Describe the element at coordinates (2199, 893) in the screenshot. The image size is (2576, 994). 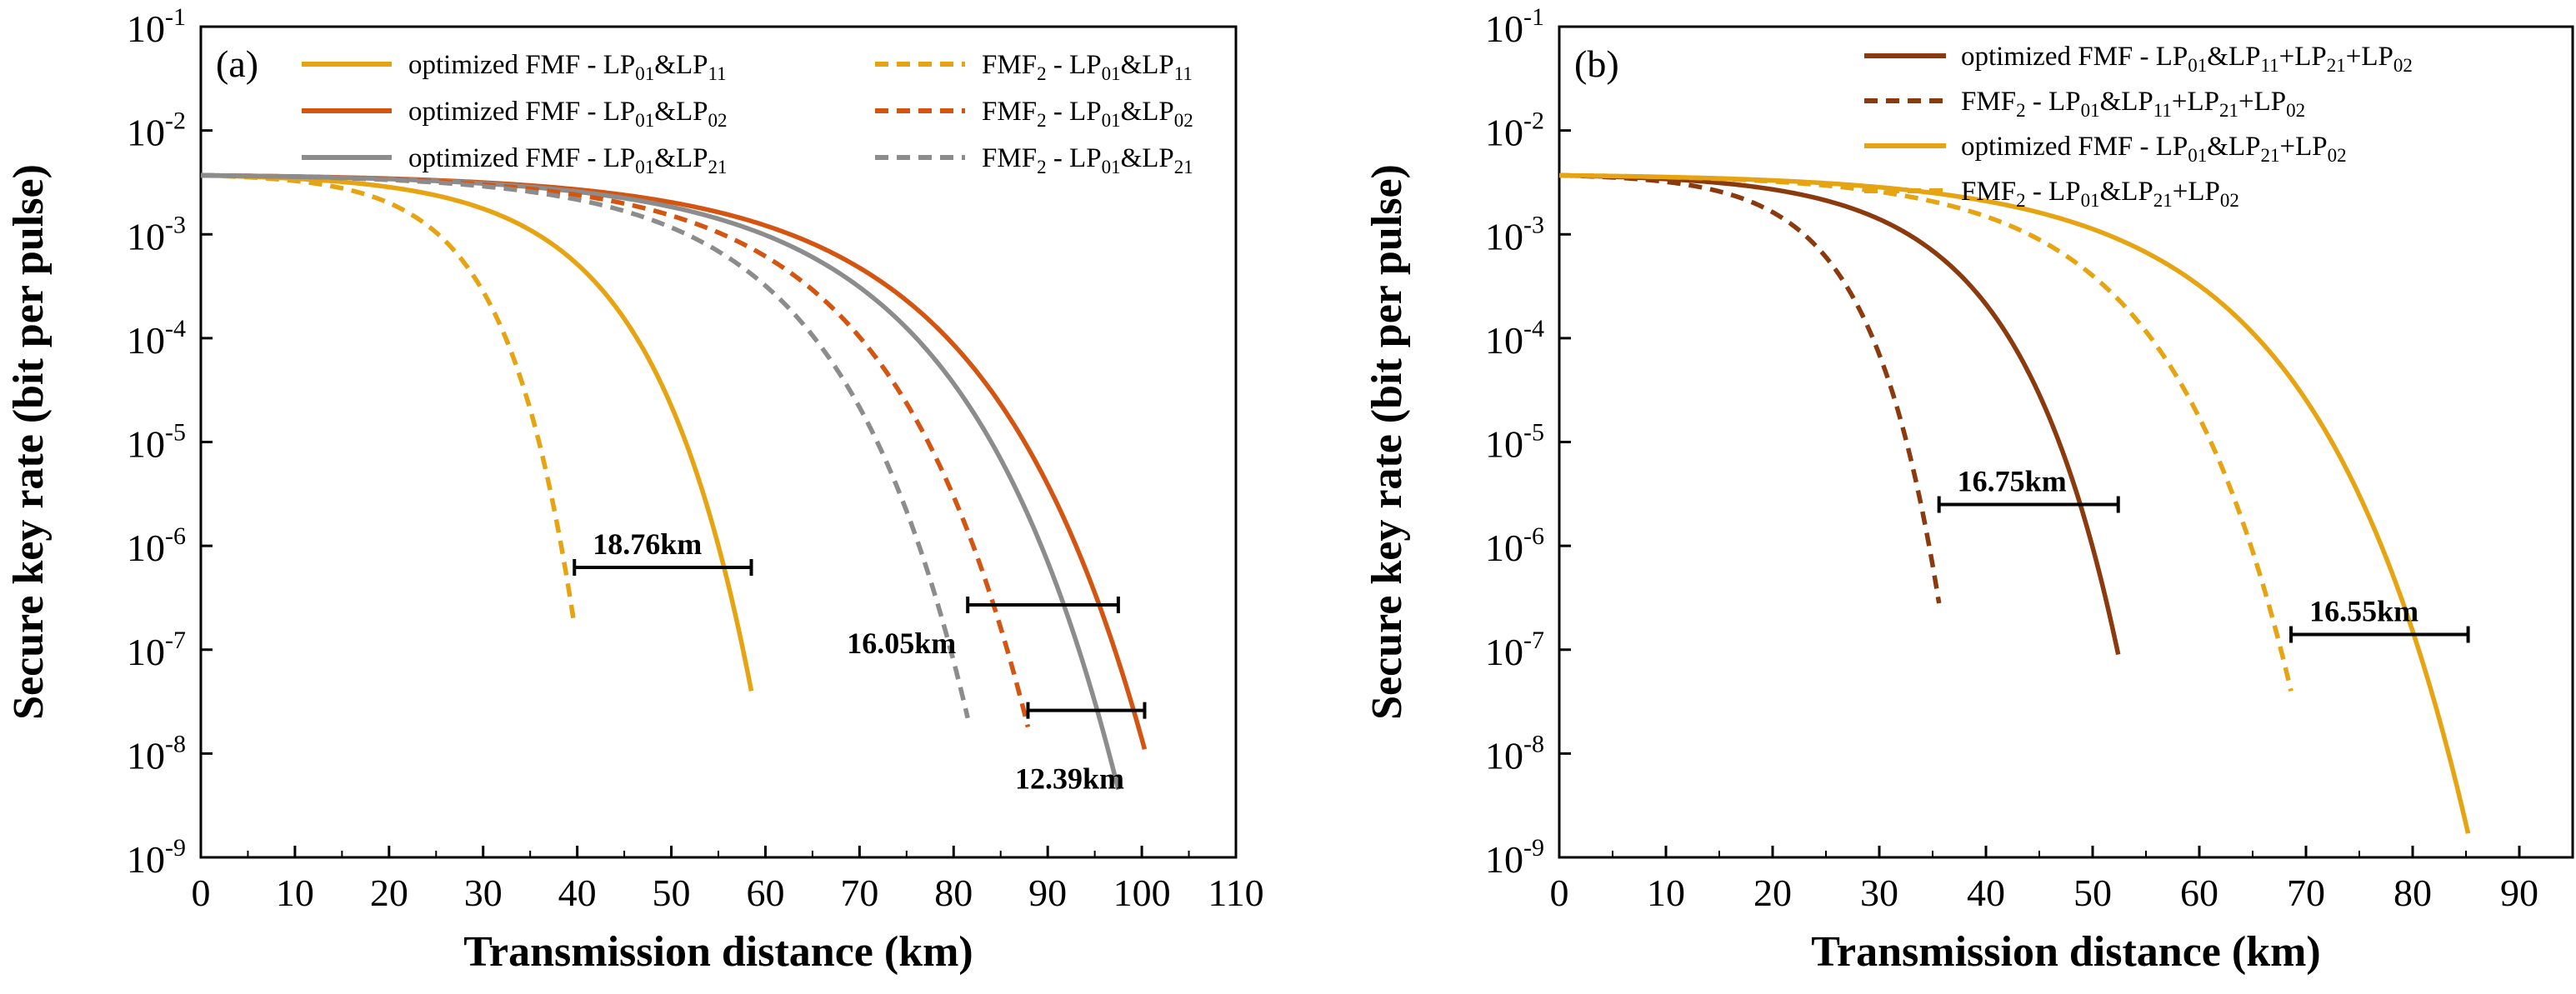
I see `x-tick-label: 60` at that location.